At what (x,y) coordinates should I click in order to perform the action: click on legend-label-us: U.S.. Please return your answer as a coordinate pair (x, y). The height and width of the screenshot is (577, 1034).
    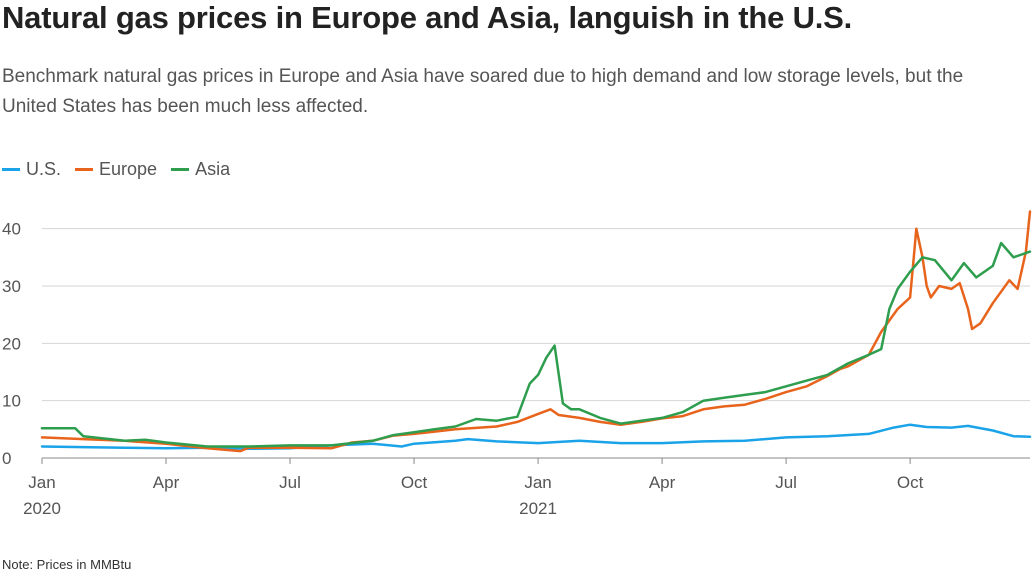
    Looking at the image, I should click on (44, 169).